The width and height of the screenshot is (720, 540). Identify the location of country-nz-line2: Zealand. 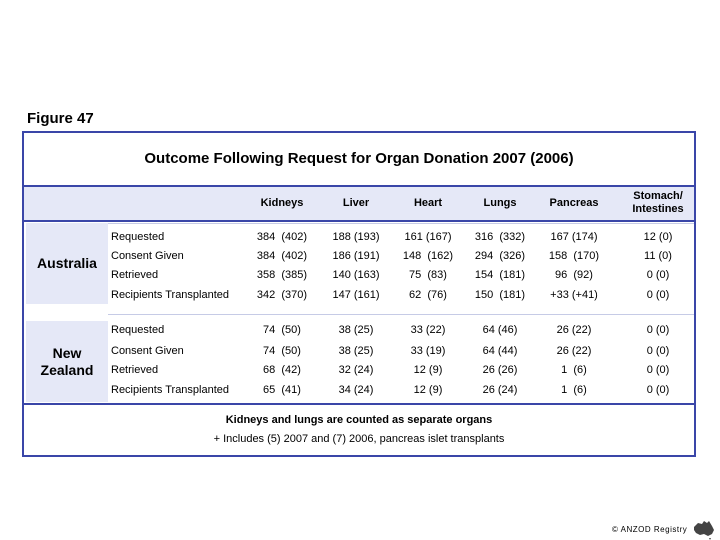
(67, 369).